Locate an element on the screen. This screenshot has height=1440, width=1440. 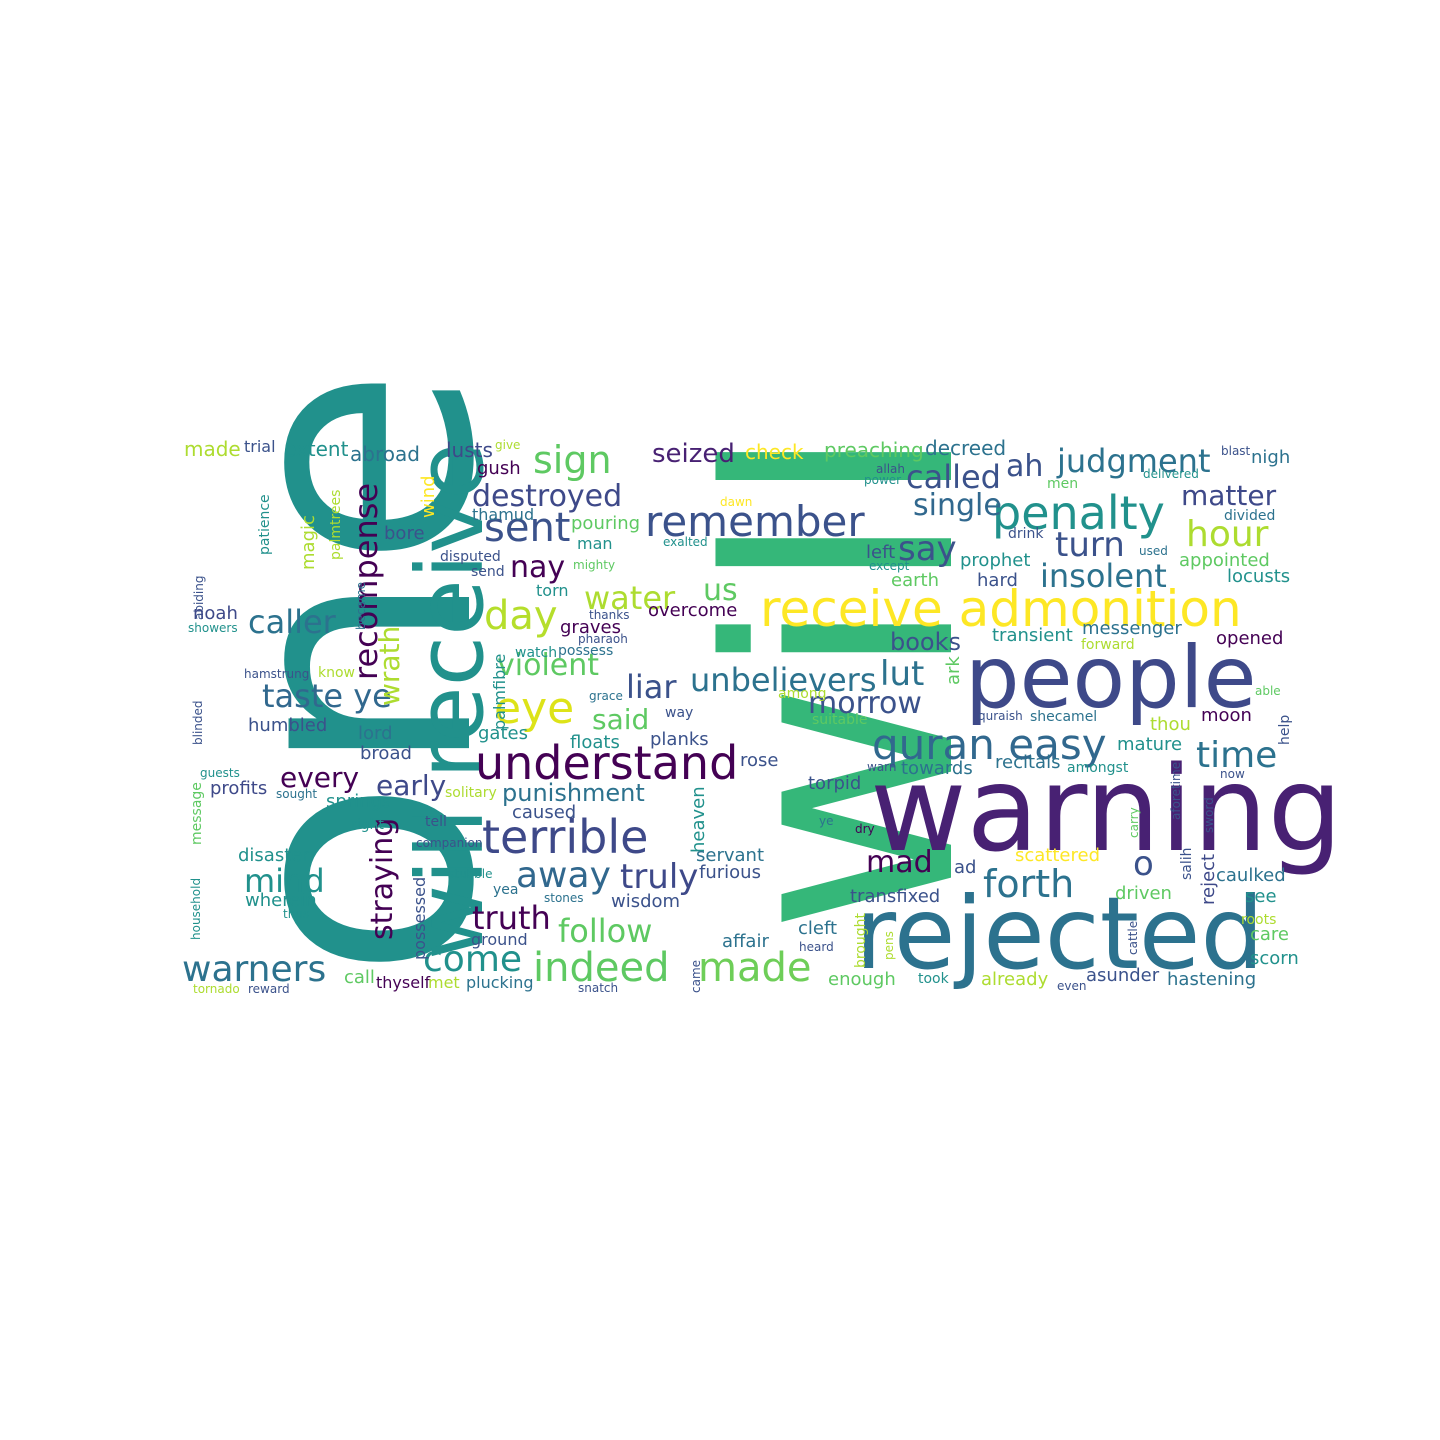
word-messenger: messenger is located at coordinates (1132, 629).